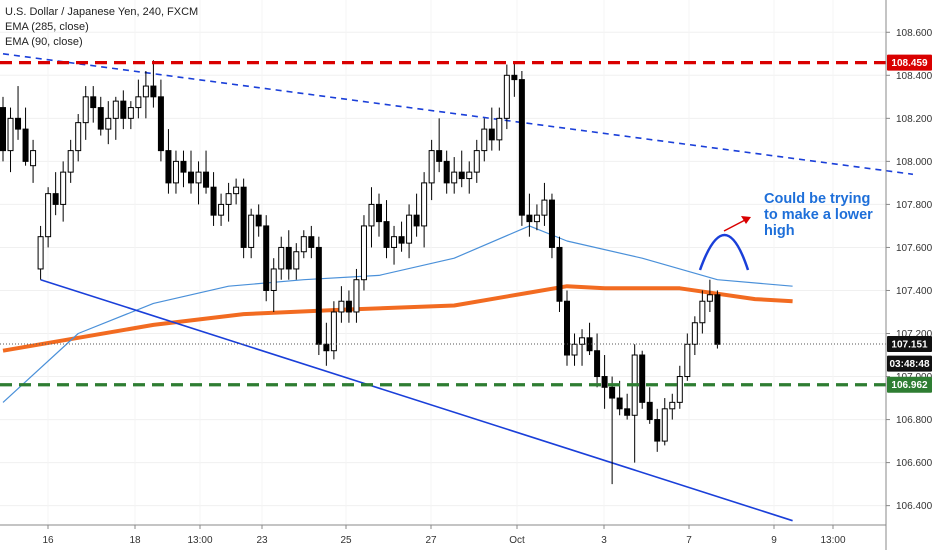  What do you see at coordinates (724, 243) in the screenshot?
I see `annotation-arc` at bounding box center [724, 243].